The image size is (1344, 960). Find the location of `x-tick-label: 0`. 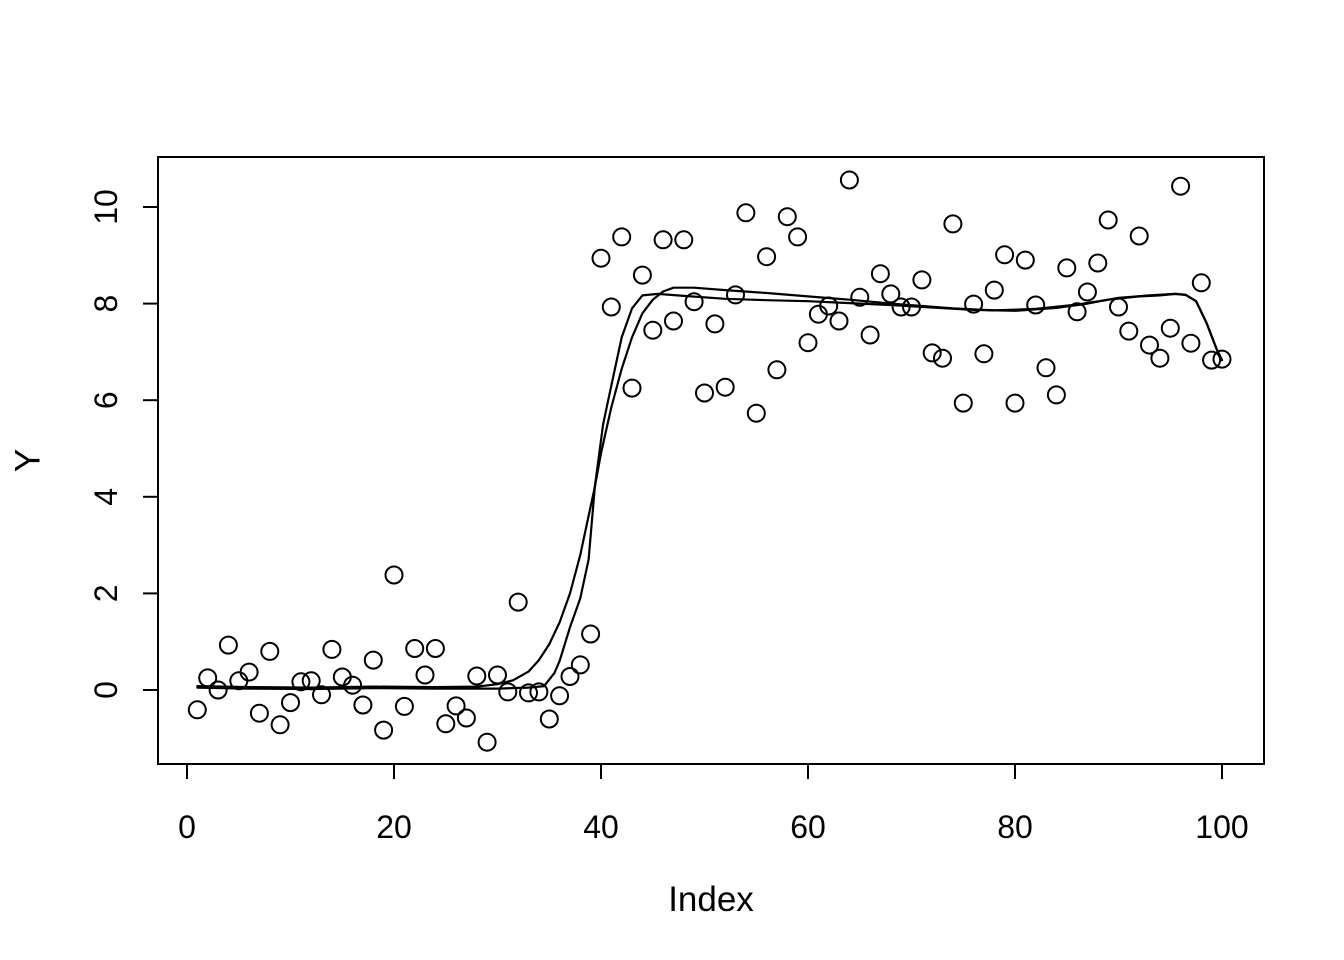

x-tick-label: 0 is located at coordinates (187, 827).